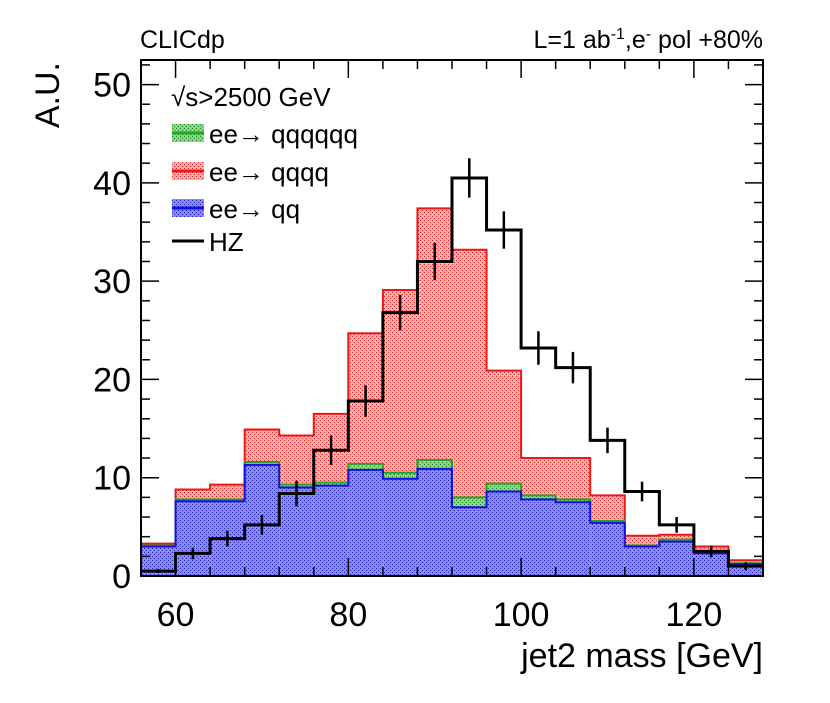 This screenshot has width=830, height=703. I want to click on luminosity-label: L=1 ab-1,e- pol +80%, so click(648, 40).